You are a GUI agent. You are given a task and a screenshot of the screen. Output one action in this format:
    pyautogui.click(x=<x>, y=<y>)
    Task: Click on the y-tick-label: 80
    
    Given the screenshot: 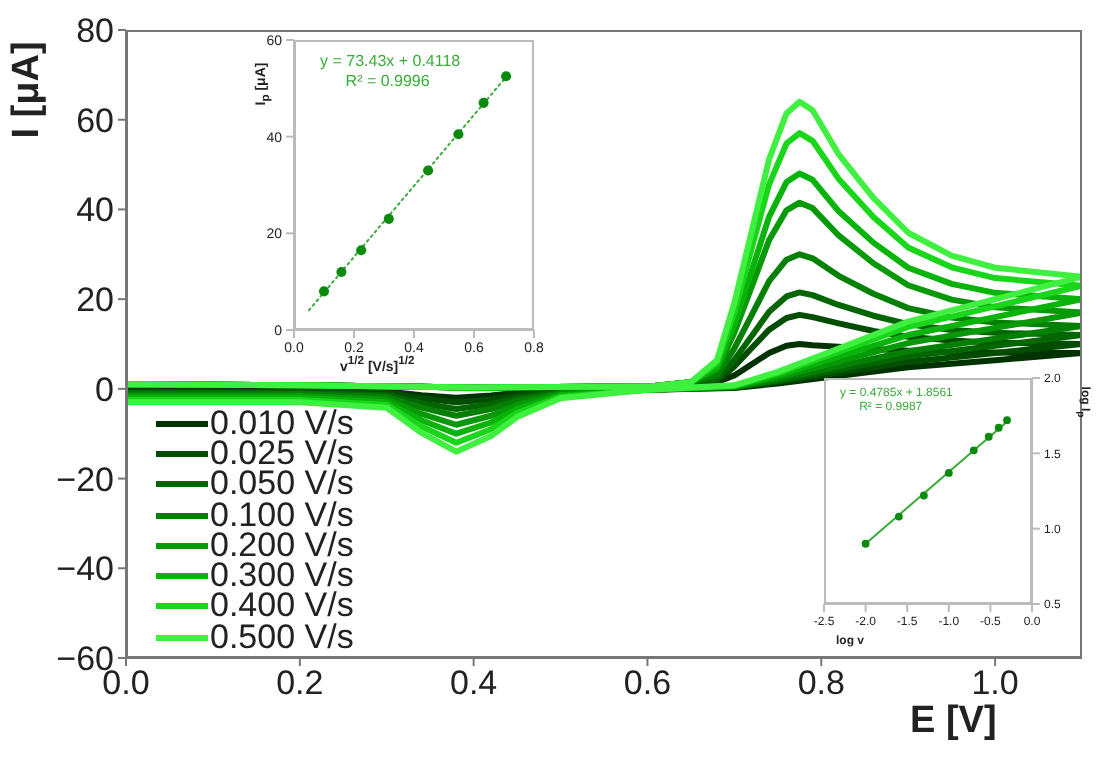 What is the action you would take?
    pyautogui.click(x=95, y=31)
    